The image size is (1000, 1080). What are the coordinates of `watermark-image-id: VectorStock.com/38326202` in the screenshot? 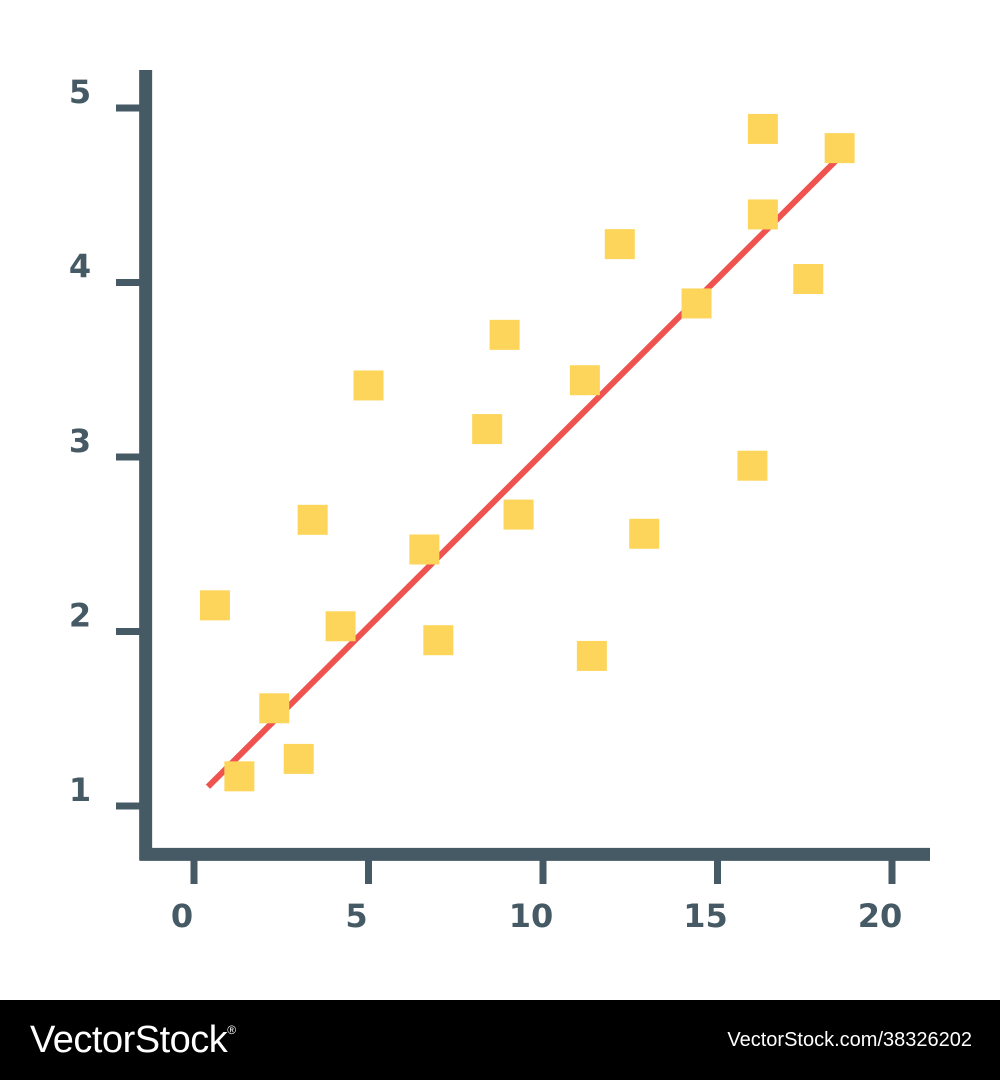 It's located at (849, 1039).